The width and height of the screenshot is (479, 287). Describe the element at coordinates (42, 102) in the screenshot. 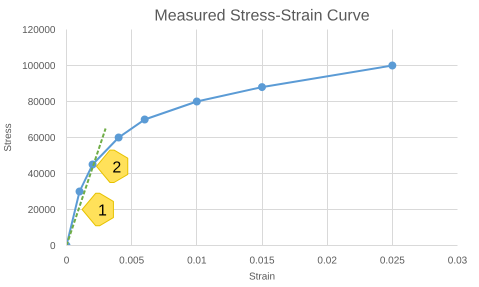

I see `y-tick-label: 80000` at that location.